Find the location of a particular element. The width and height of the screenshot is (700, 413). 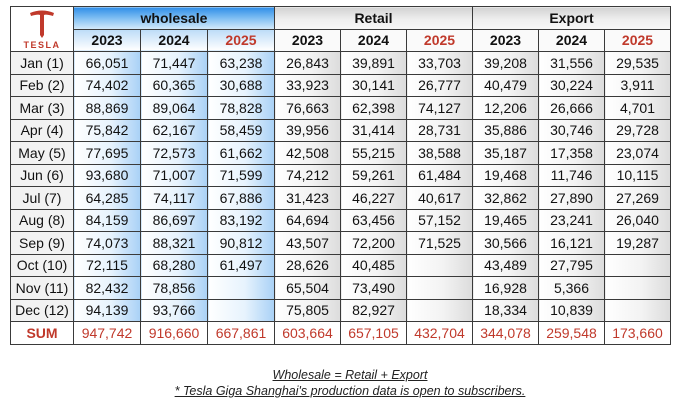

value-cell: 28,626 is located at coordinates (307, 265).